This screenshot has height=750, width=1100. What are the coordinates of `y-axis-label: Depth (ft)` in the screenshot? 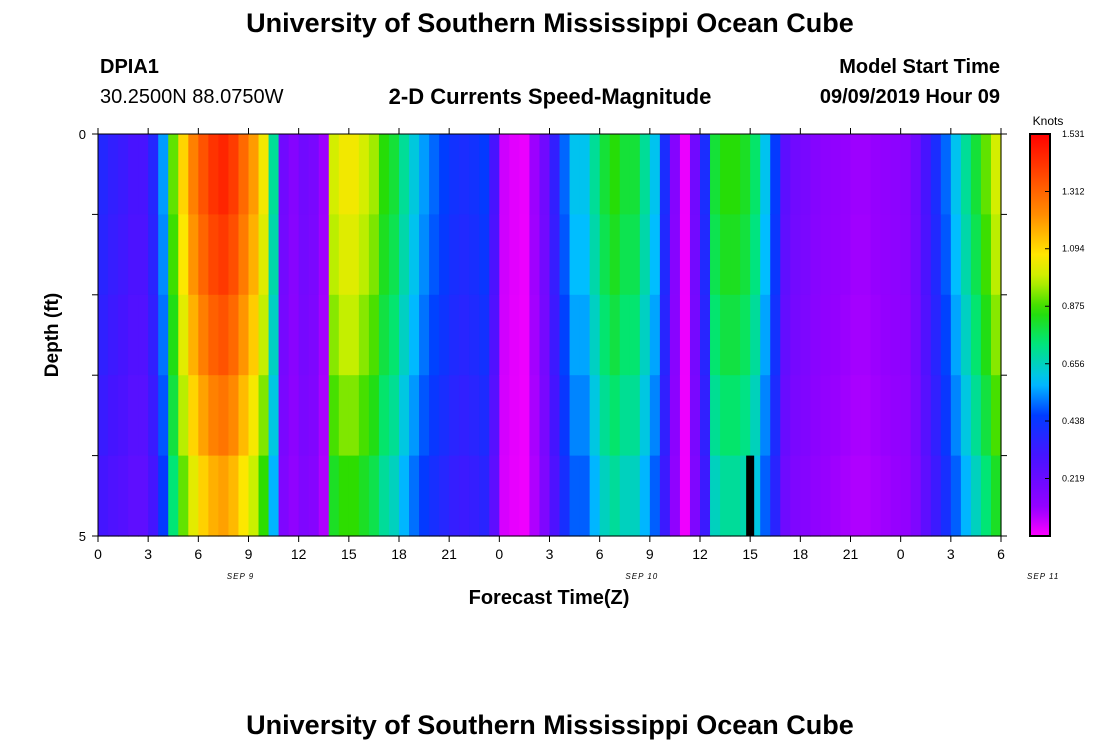 It's located at (52, 335).